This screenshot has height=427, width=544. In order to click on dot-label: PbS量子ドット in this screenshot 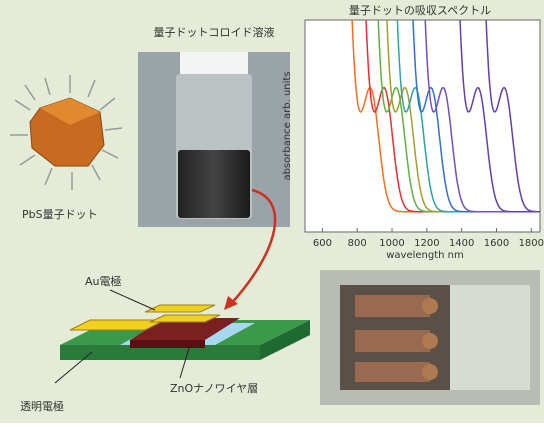, I will do `click(60, 214)`.